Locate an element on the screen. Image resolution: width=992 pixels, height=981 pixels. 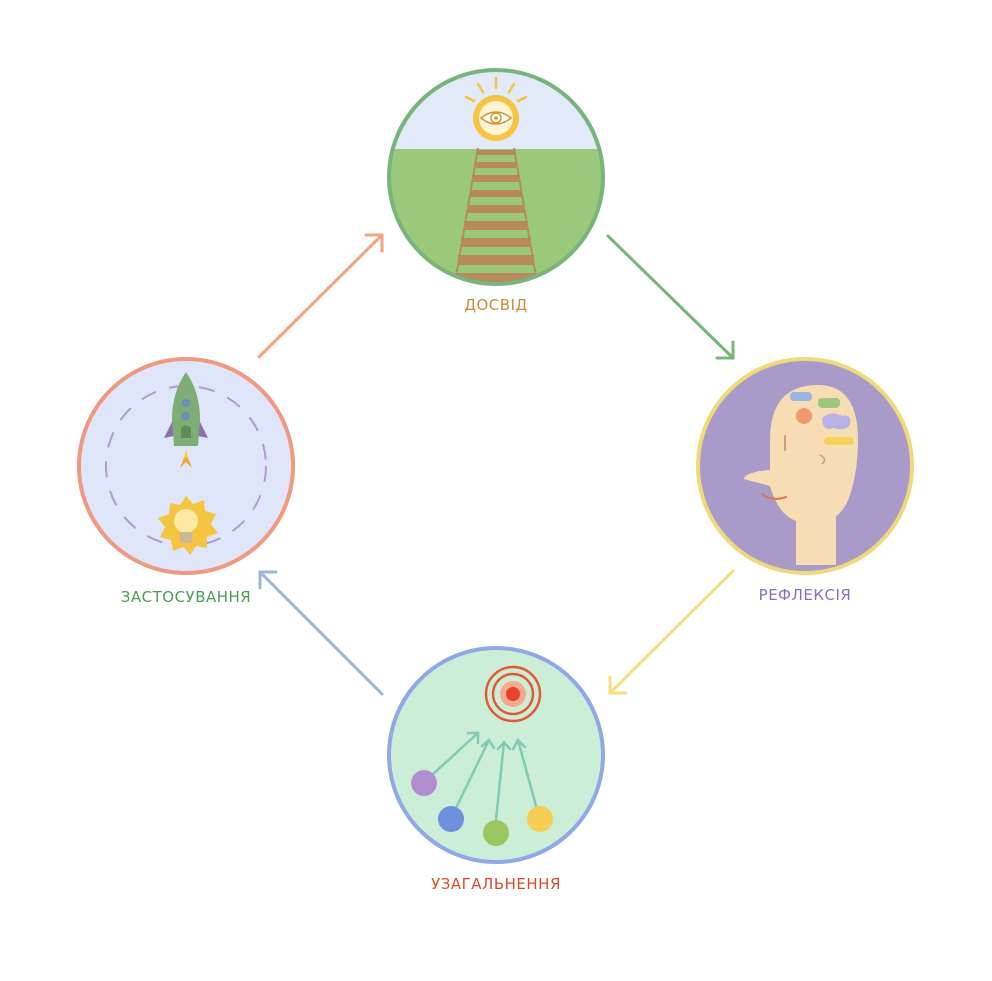
eye-sun-icon is located at coordinates (496, 108).